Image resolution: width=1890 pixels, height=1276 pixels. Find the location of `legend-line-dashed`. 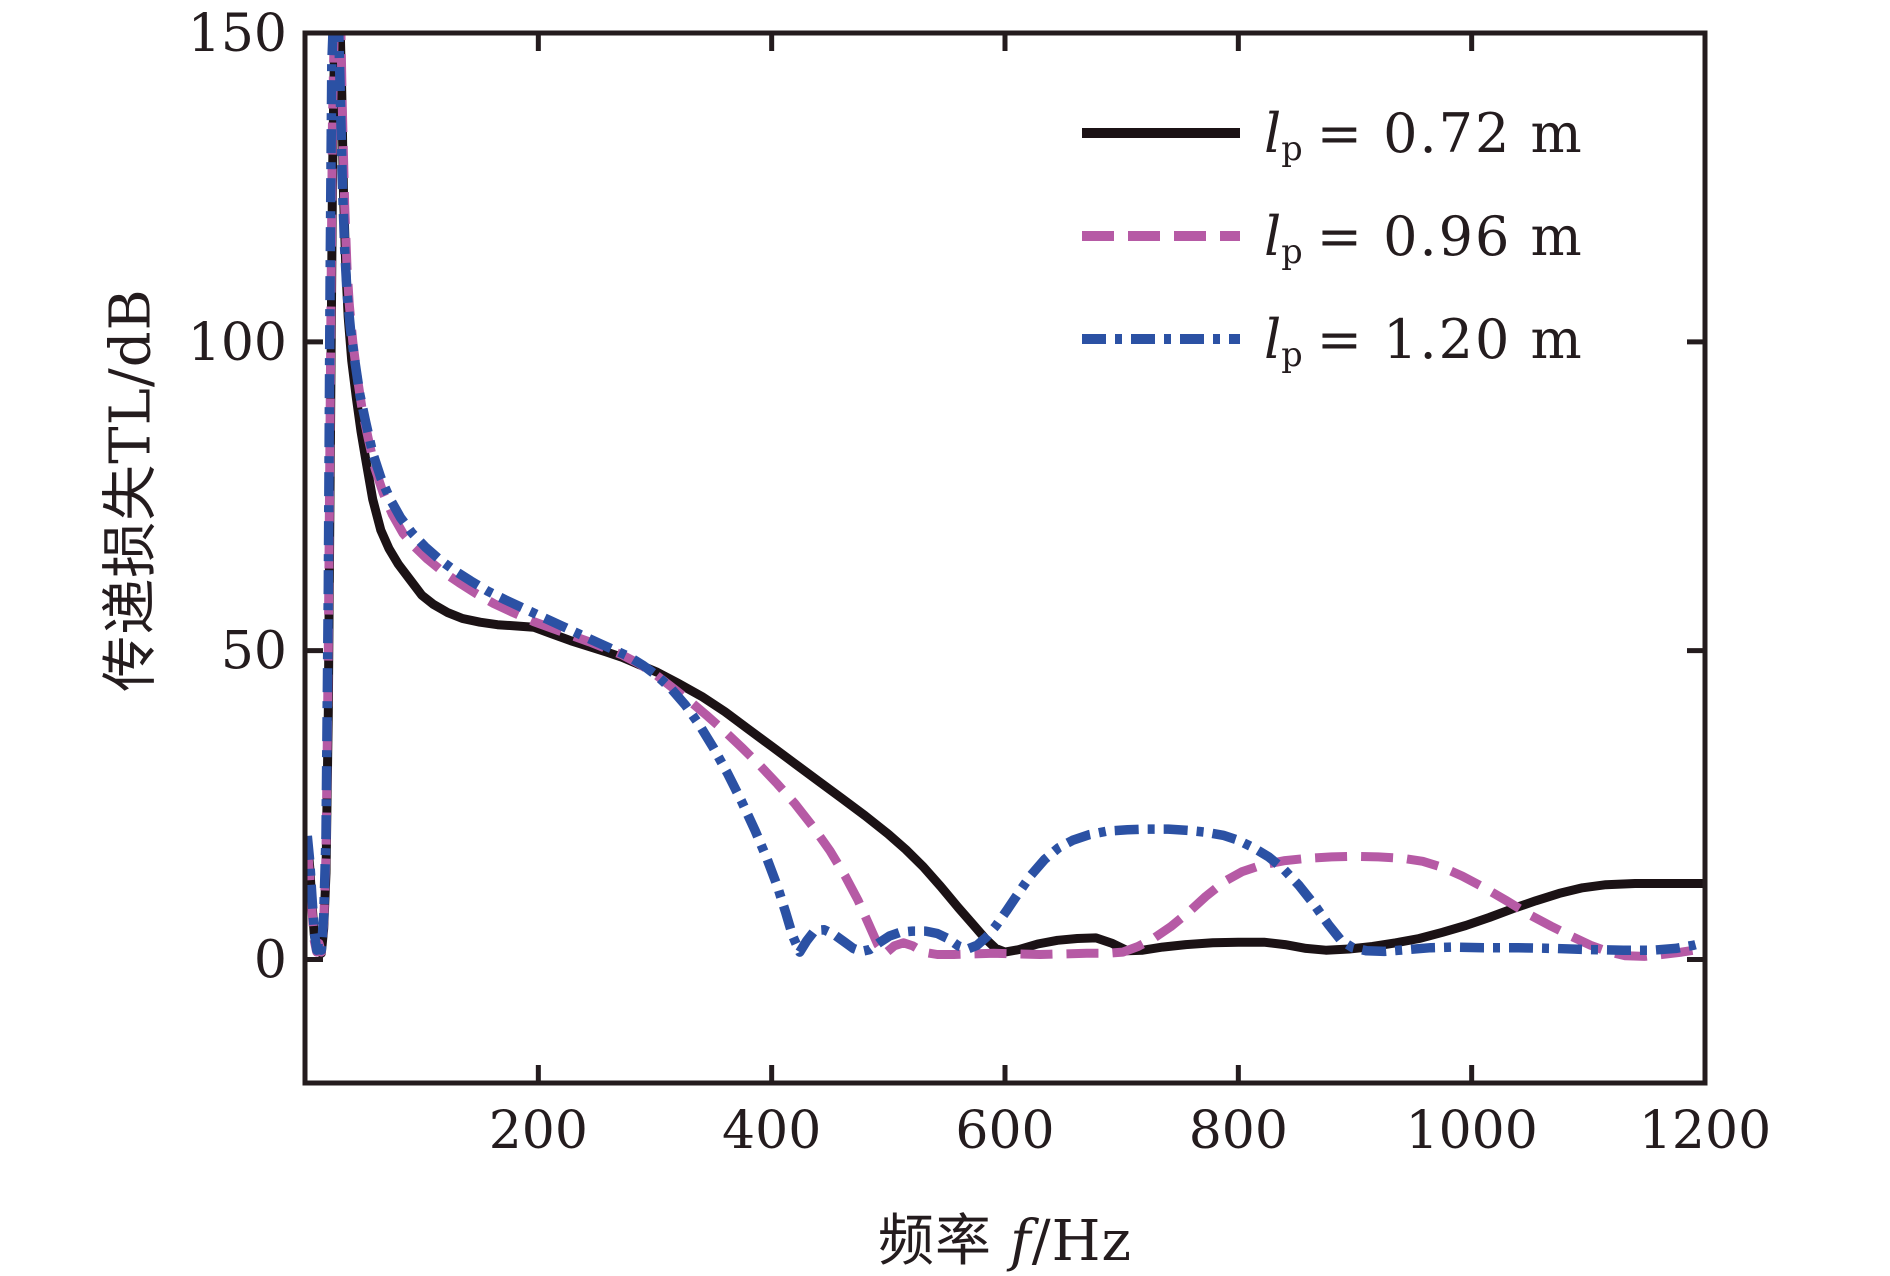

legend-line-dashed is located at coordinates (1161, 236).